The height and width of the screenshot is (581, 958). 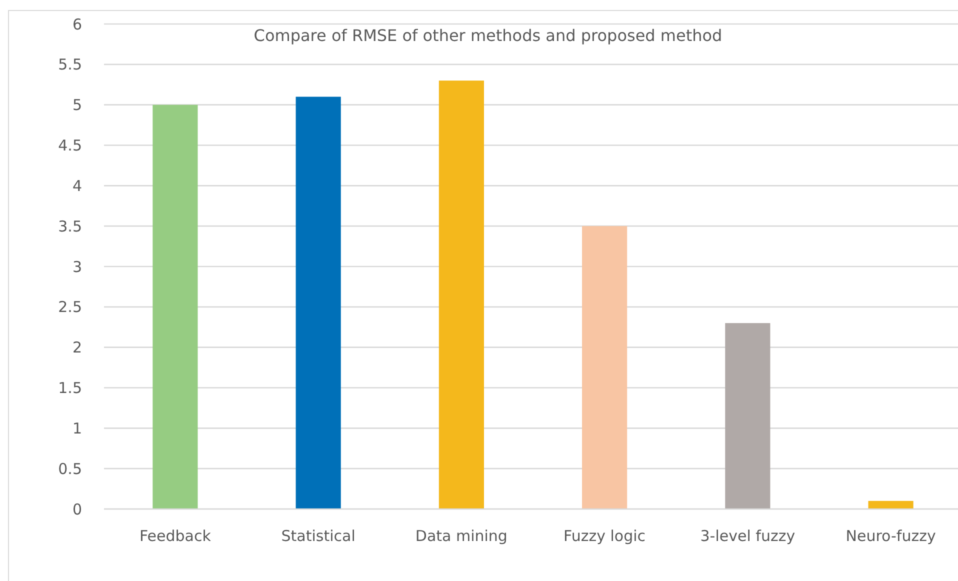 I want to click on y-tick-label: 3.5, so click(x=70, y=226).